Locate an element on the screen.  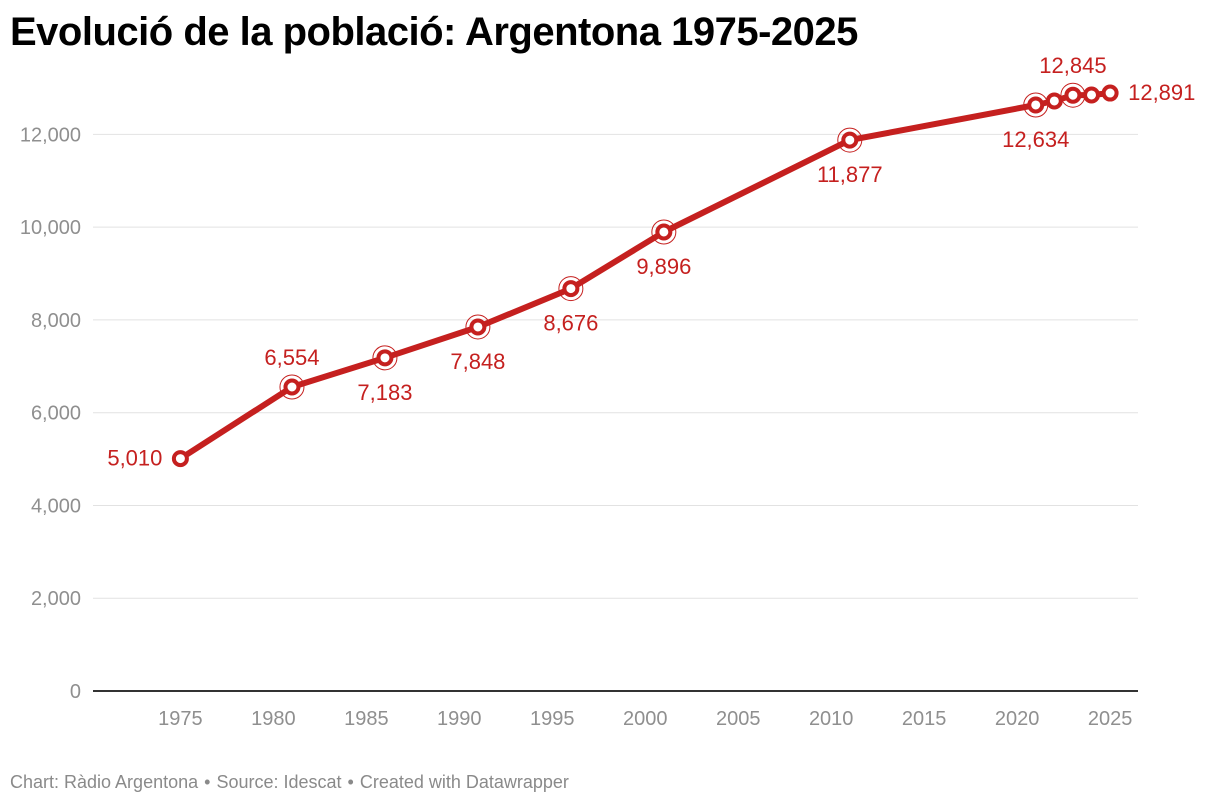
x-tick-label: 2010 is located at coordinates (831, 719).